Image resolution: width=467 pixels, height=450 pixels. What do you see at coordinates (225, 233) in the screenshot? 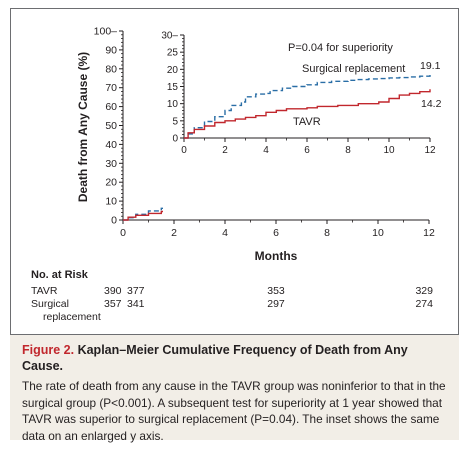
I see `main-x-tick-label: 4` at bounding box center [225, 233].